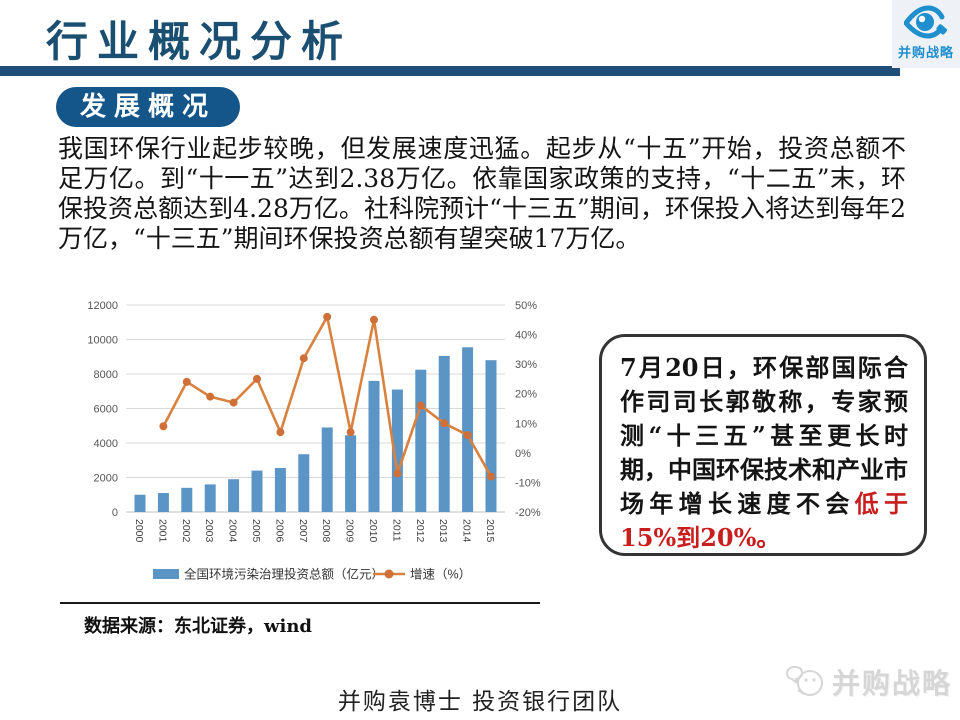 The width and height of the screenshot is (960, 720). Describe the element at coordinates (115, 513) in the screenshot. I see `svg-text: 0` at that location.